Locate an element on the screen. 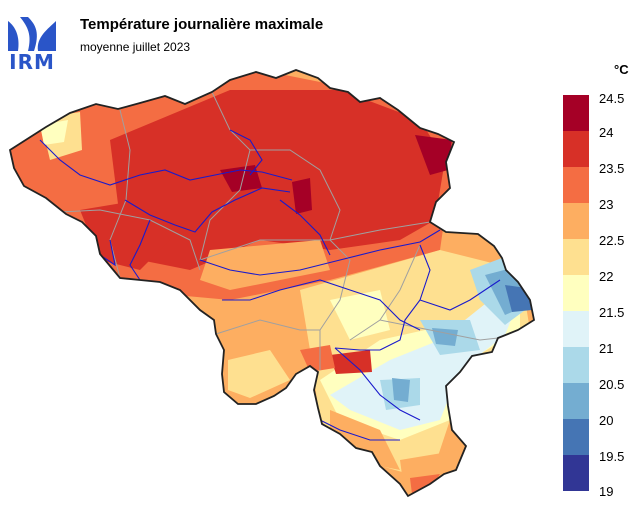 The height and width of the screenshot is (507, 640). legend-tick: 19.5 is located at coordinates (612, 456).